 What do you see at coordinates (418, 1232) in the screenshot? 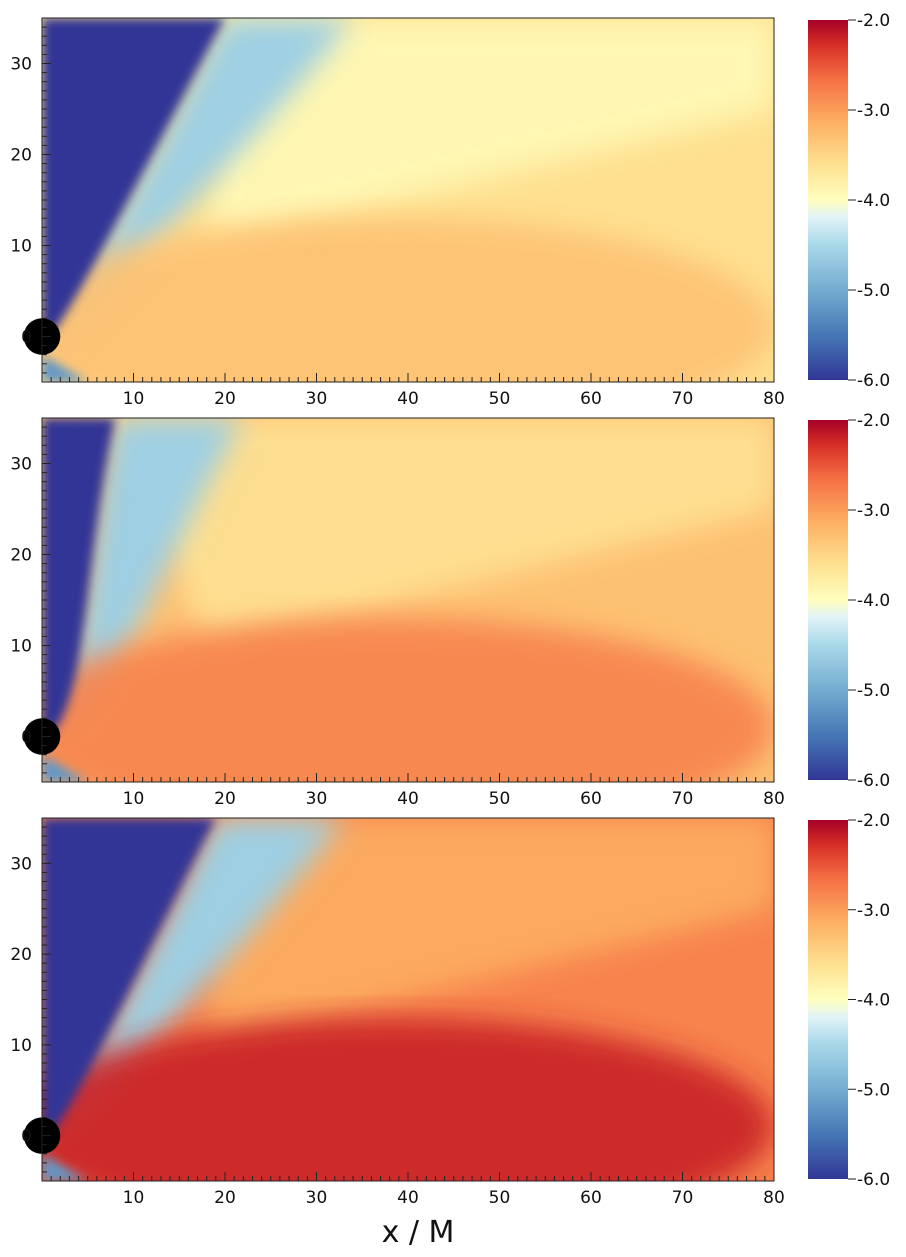
I see `x-axis-label: x / M` at bounding box center [418, 1232].